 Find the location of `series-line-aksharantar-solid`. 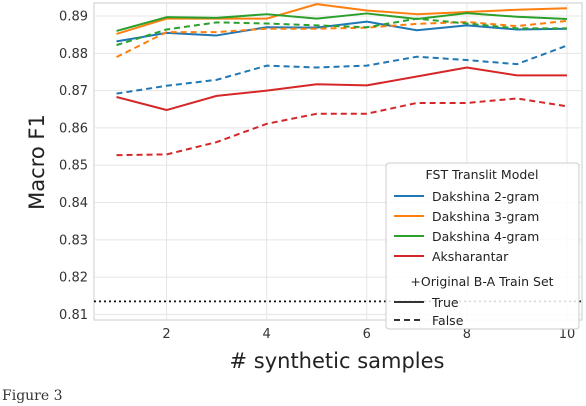

series-line-aksharantar-solid is located at coordinates (341, 89).